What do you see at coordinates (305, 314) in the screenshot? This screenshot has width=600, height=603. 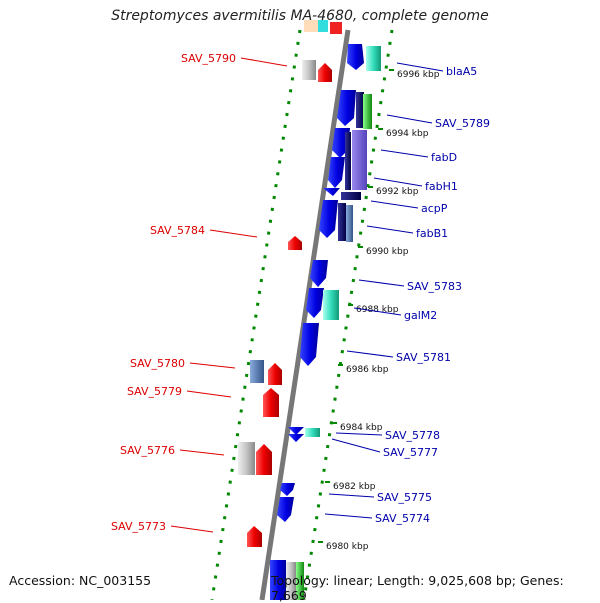 I see `genome-axis` at bounding box center [305, 314].